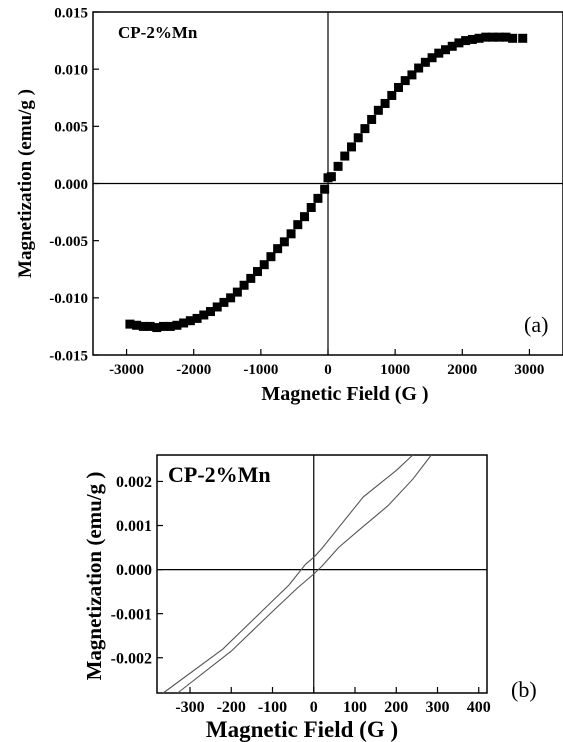 Image resolution: width=563 pixels, height=742 pixels. Describe the element at coordinates (134, 526) in the screenshot. I see `y-tick-label: 0.001` at that location.